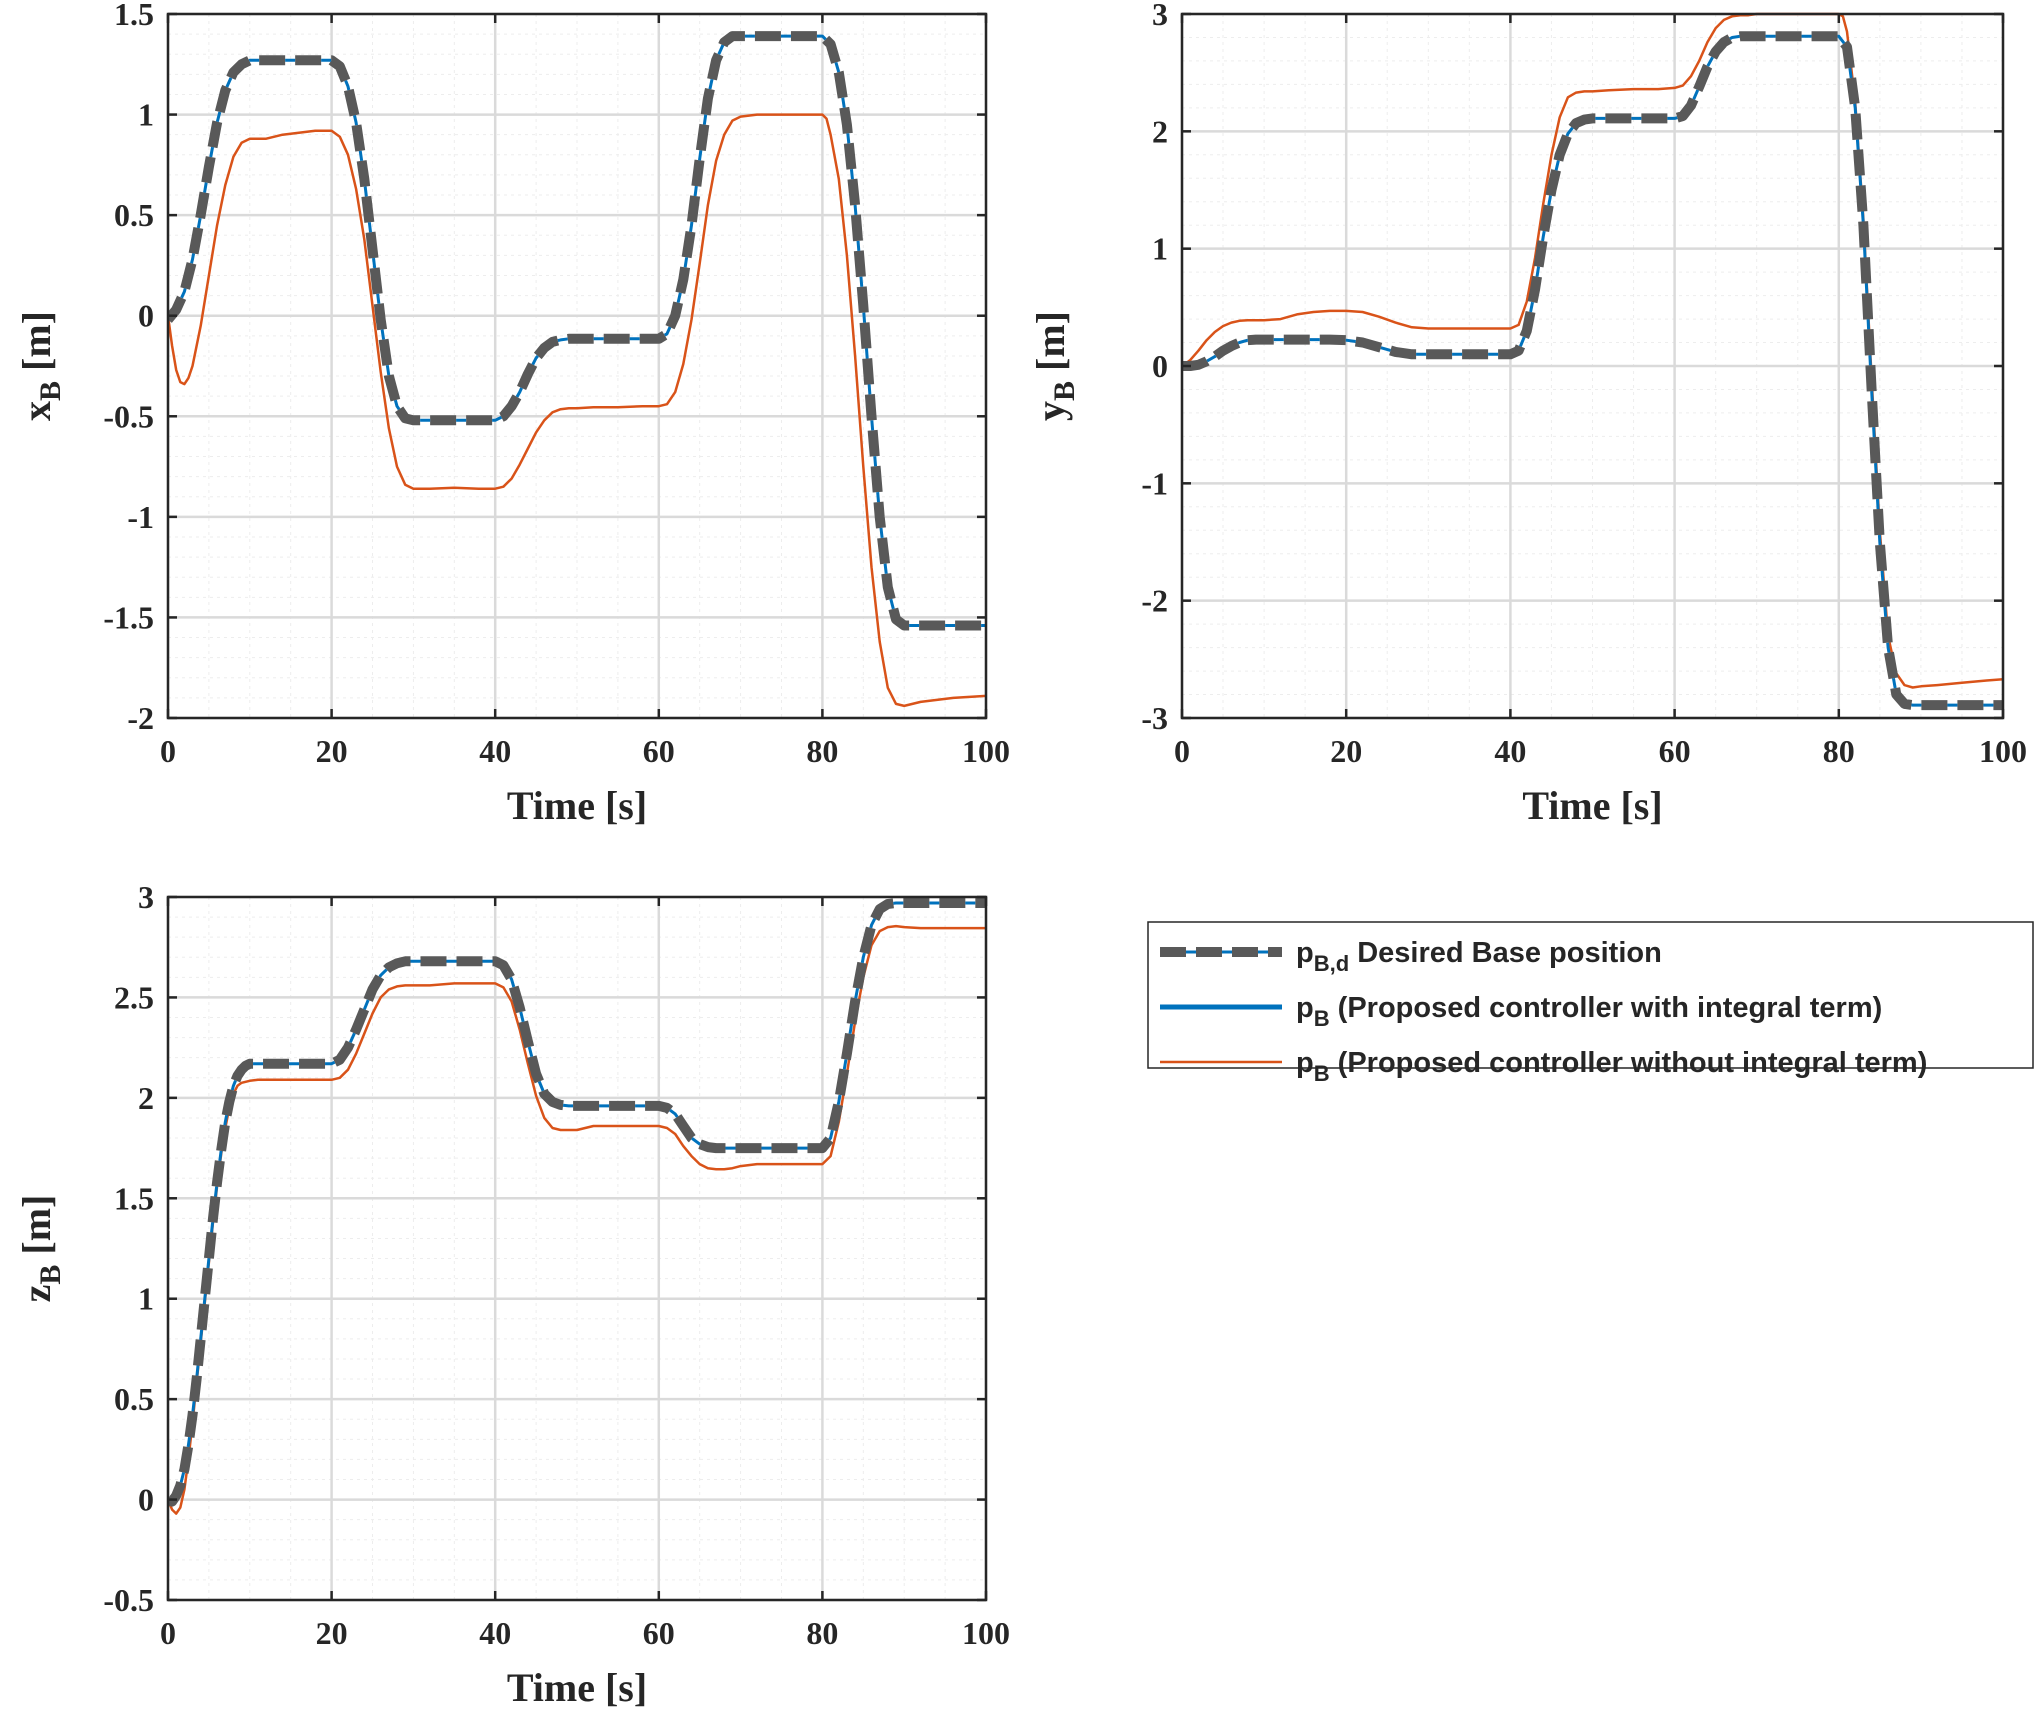 Image resolution: width=2039 pixels, height=1731 pixels. Describe the element at coordinates (128, 617) in the screenshot. I see `x-ytick-label: -1.5` at that location.